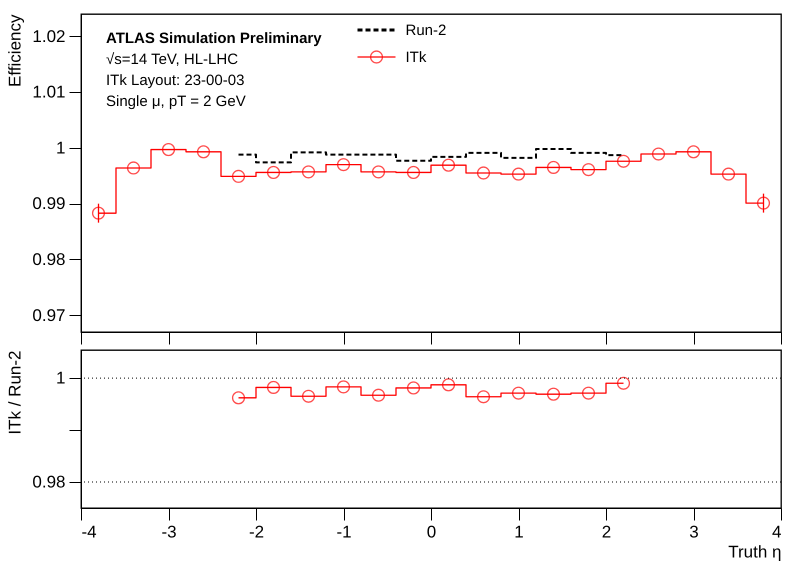 Image resolution: width=808 pixels, height=567 pixels. I want to click on annotation: ITk Layout: 23-00-03, so click(175, 80).